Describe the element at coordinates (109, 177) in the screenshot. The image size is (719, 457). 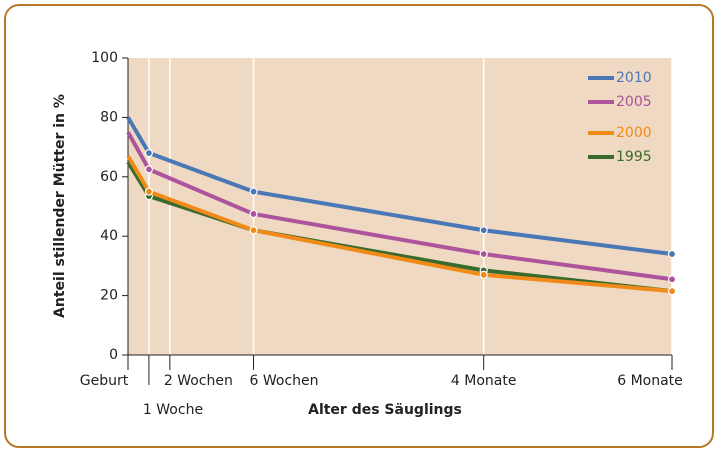
I see `y-tick-label: 60` at that location.